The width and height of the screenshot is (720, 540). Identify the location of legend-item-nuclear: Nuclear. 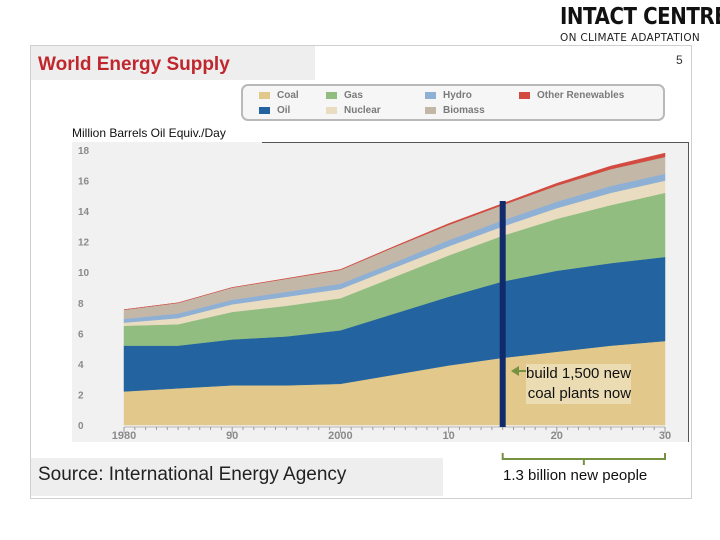
(353, 110).